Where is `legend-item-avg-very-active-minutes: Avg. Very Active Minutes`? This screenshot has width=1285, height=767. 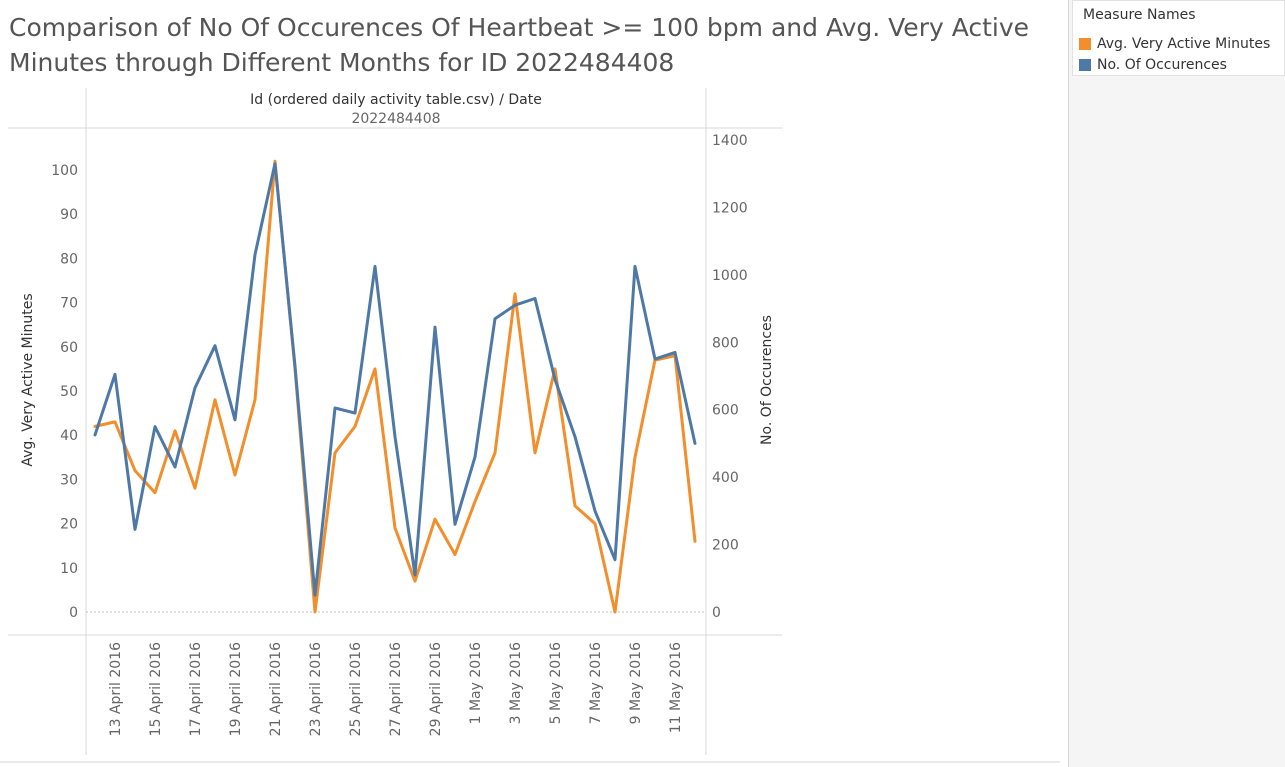
legend-item-avg-very-active-minutes: Avg. Very Active Minutes is located at coordinates (1174, 44).